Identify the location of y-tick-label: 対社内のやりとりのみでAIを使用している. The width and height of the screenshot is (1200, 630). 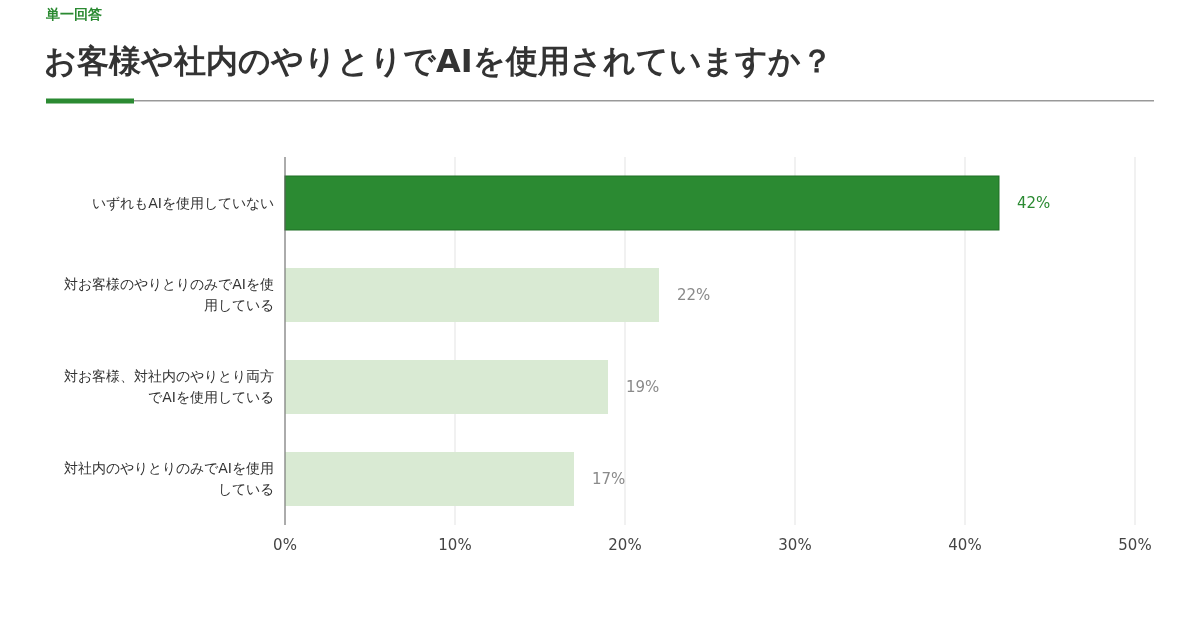
(168, 479).